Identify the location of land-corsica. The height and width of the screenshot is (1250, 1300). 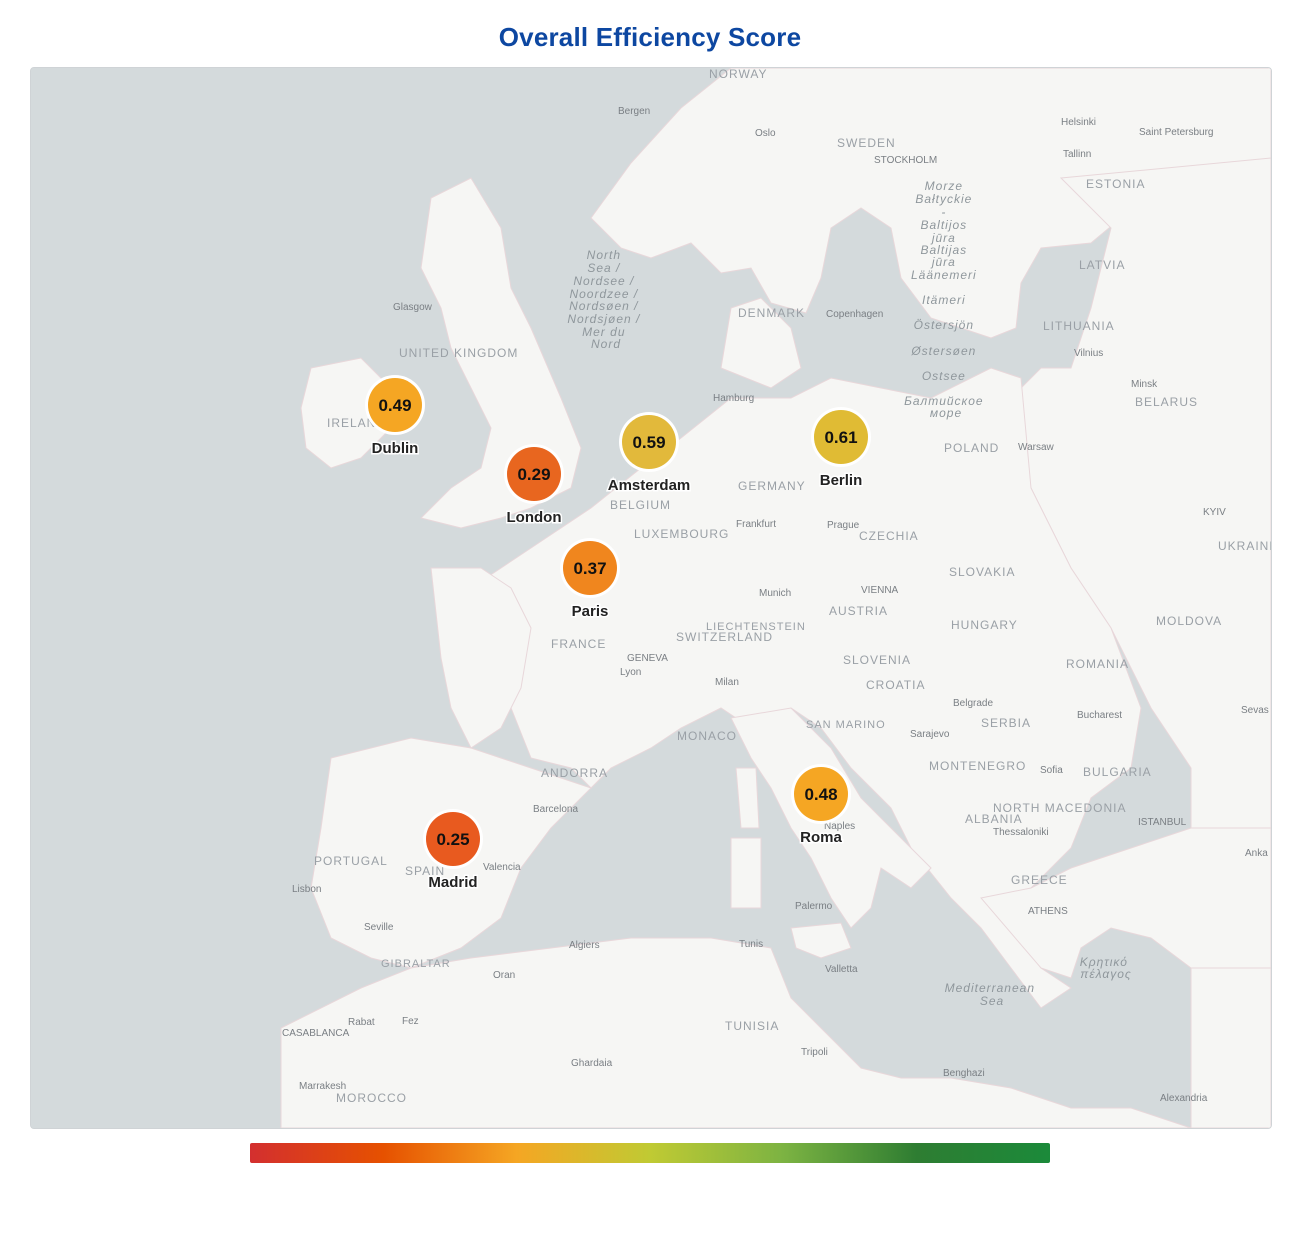
(747, 798).